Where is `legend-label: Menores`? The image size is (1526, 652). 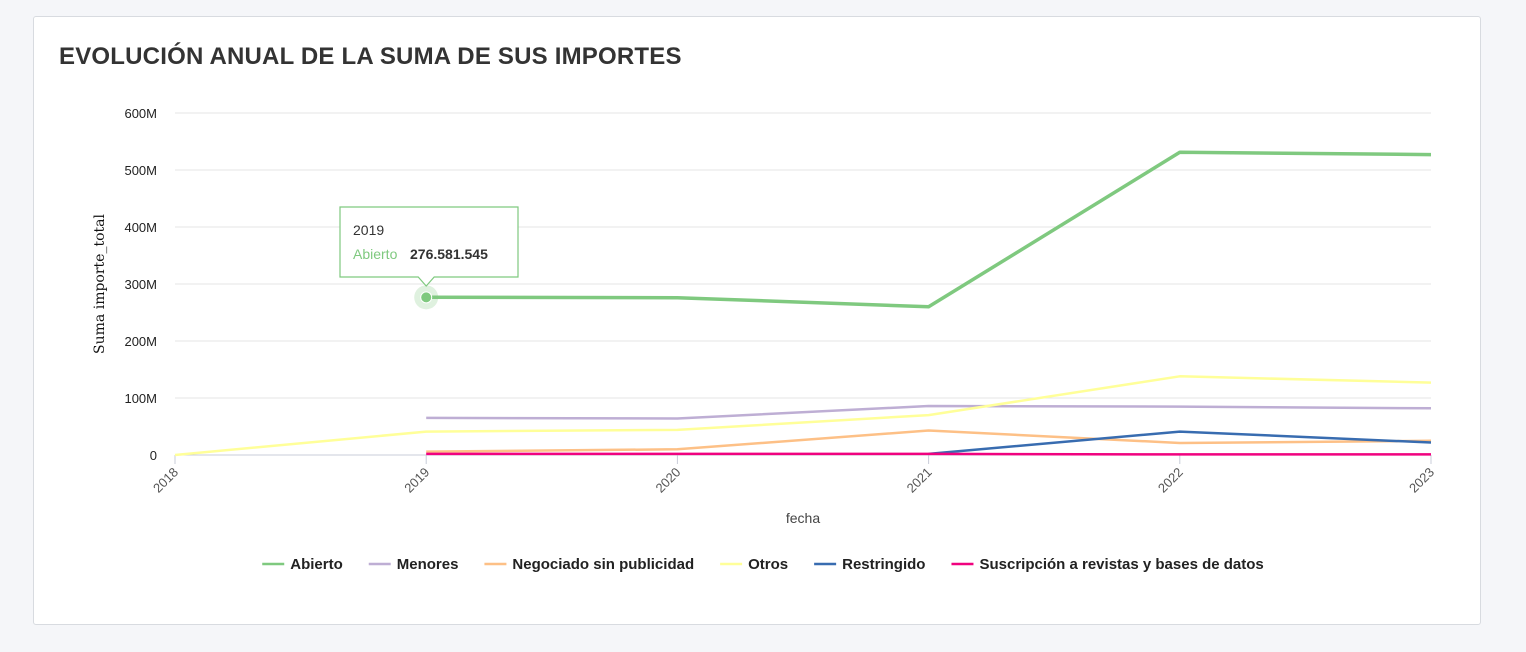 legend-label: Menores is located at coordinates (428, 564).